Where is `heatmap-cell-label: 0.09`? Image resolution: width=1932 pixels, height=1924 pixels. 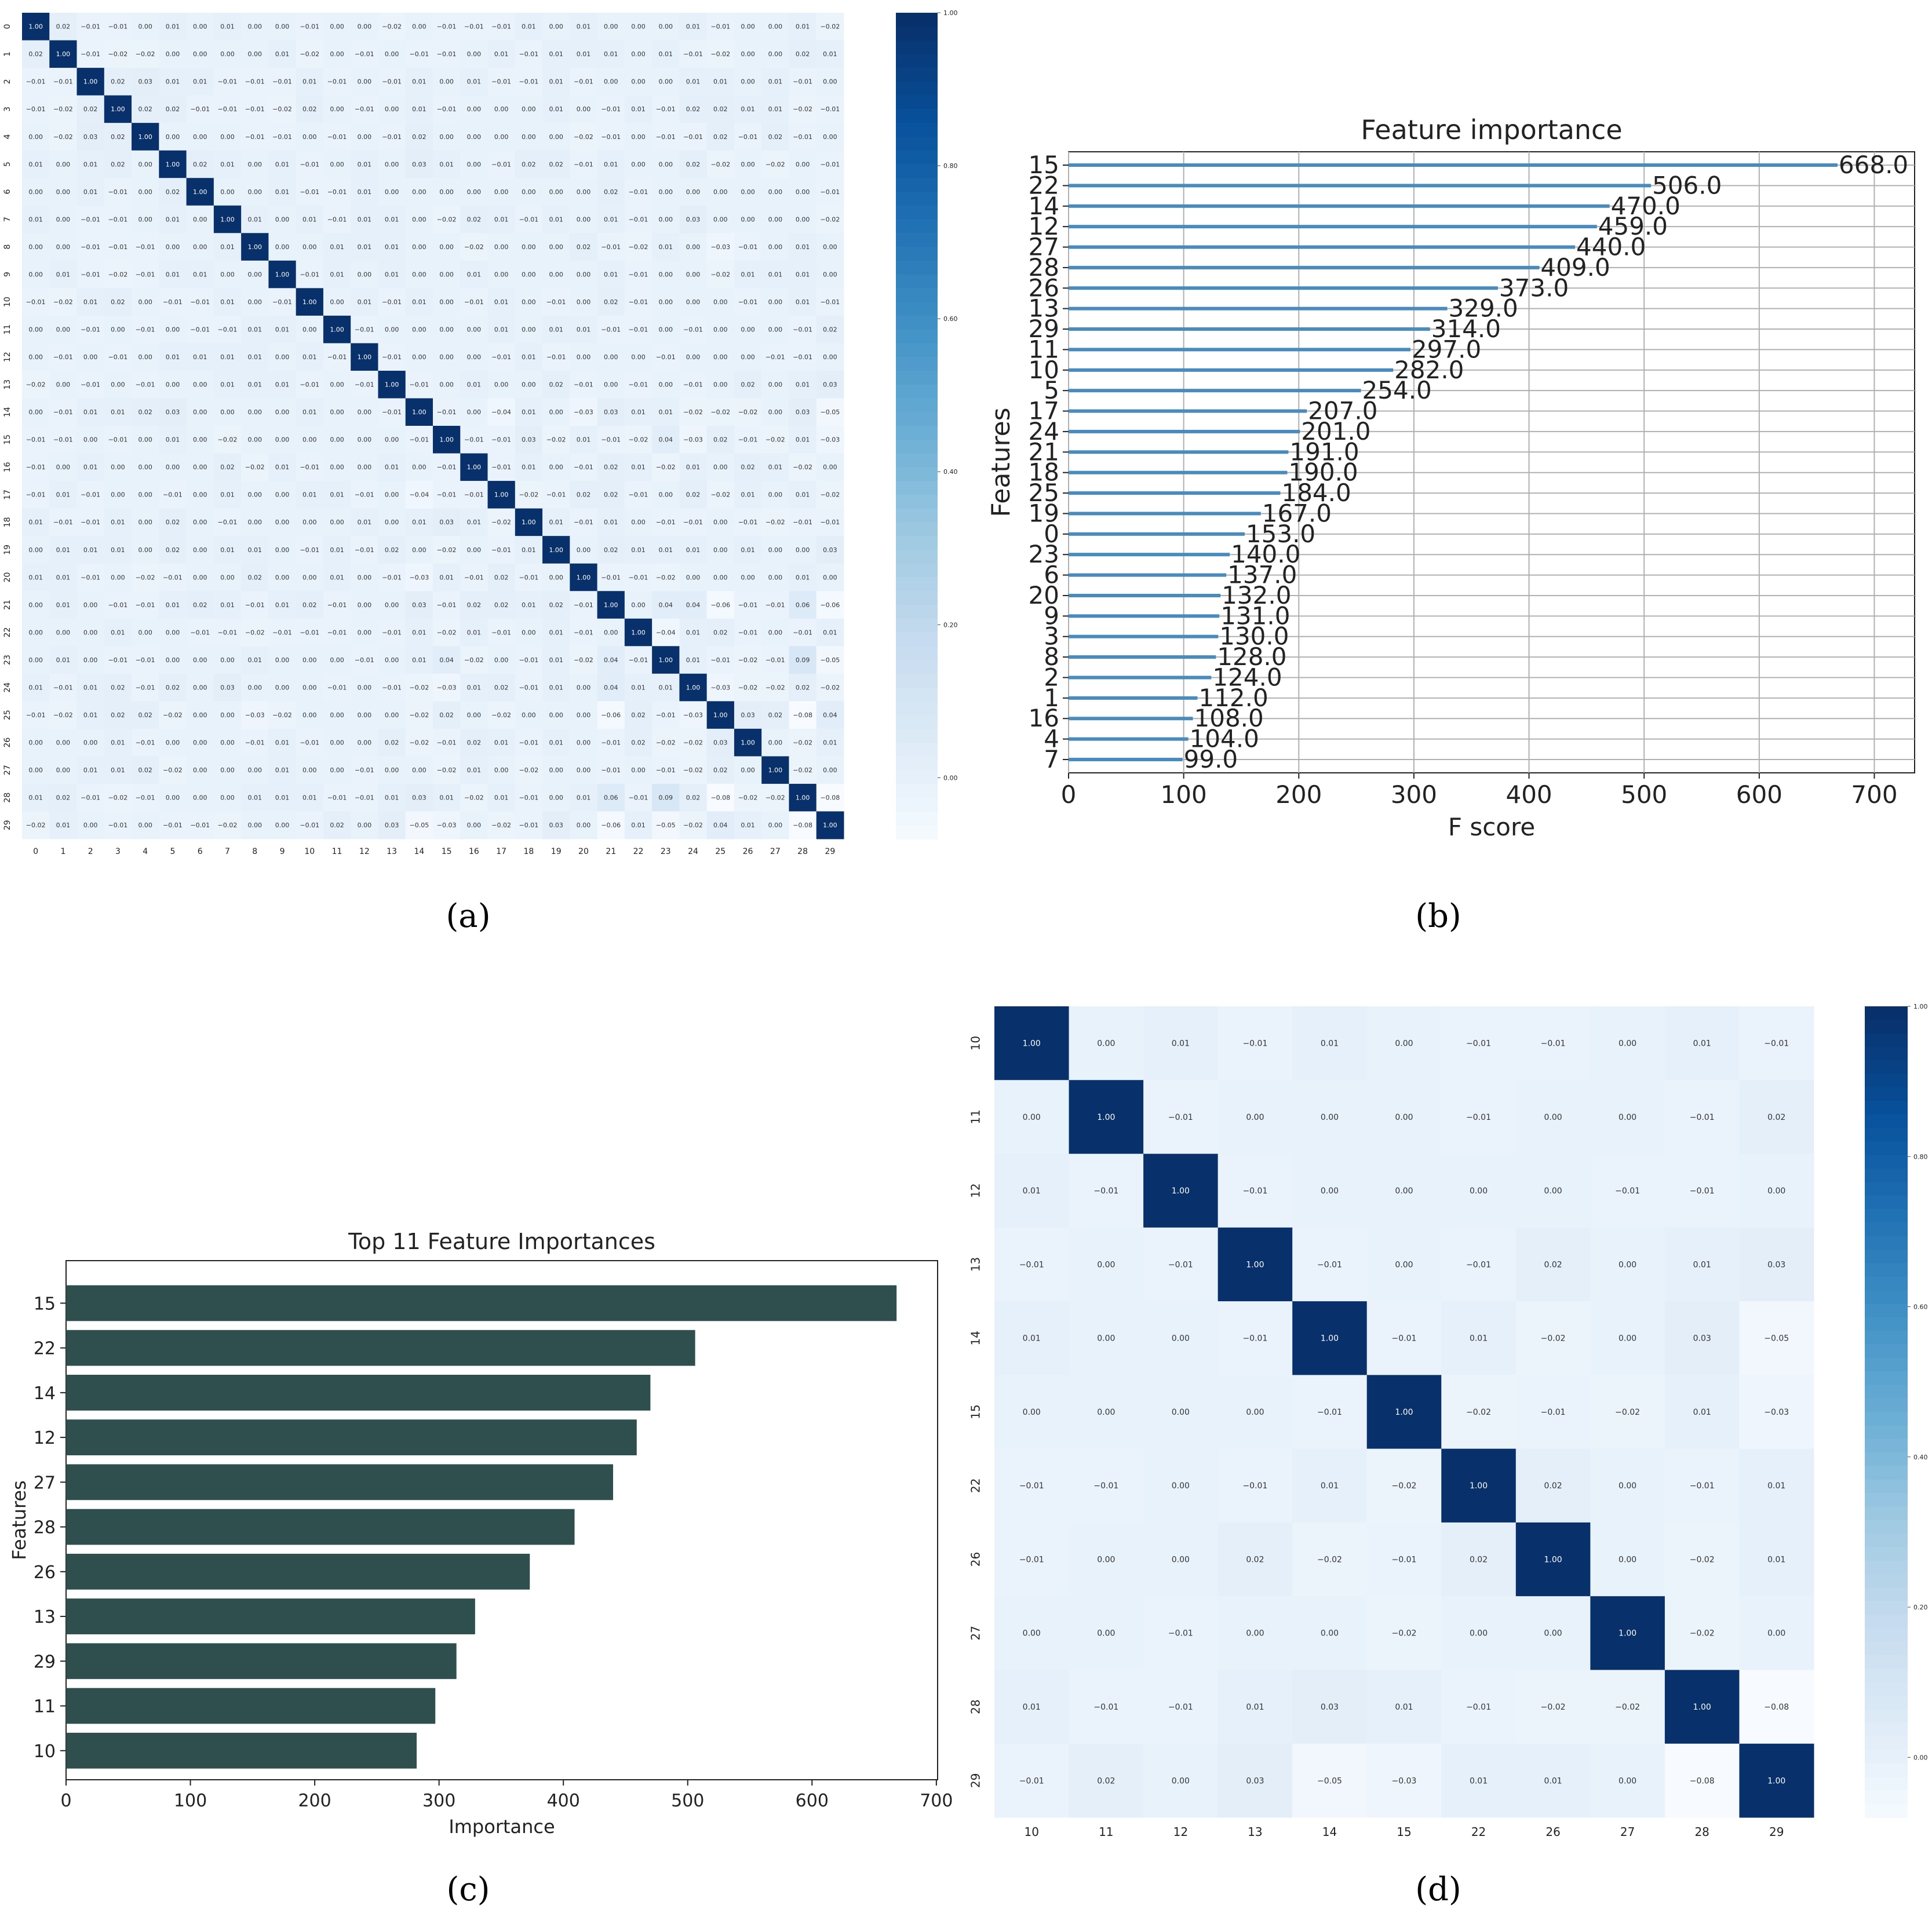 heatmap-cell-label: 0.09 is located at coordinates (803, 660).